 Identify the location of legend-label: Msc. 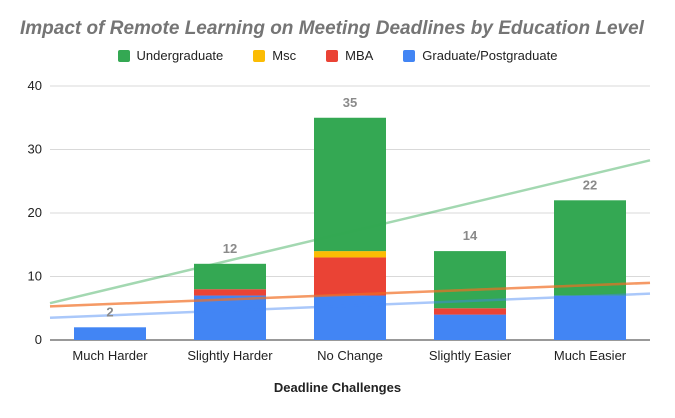
(284, 55).